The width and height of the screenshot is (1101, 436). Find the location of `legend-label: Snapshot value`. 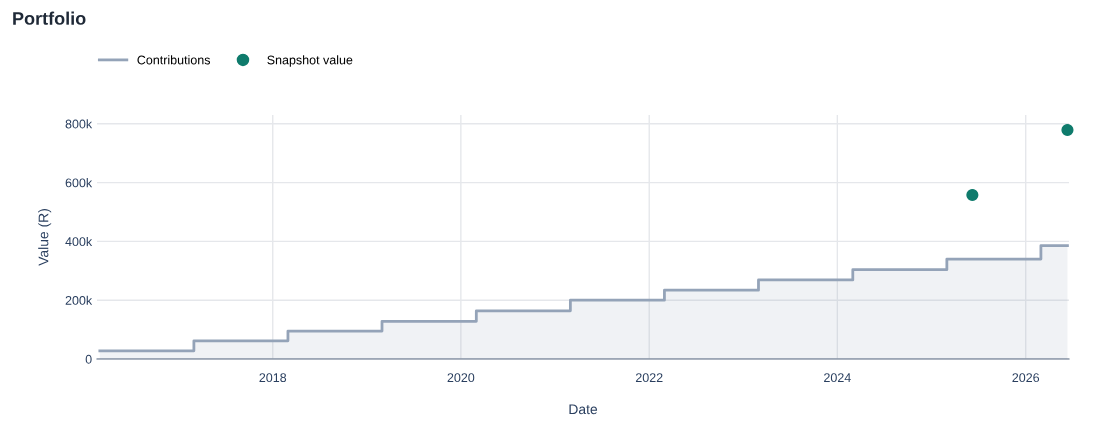

legend-label: Snapshot value is located at coordinates (310, 61).